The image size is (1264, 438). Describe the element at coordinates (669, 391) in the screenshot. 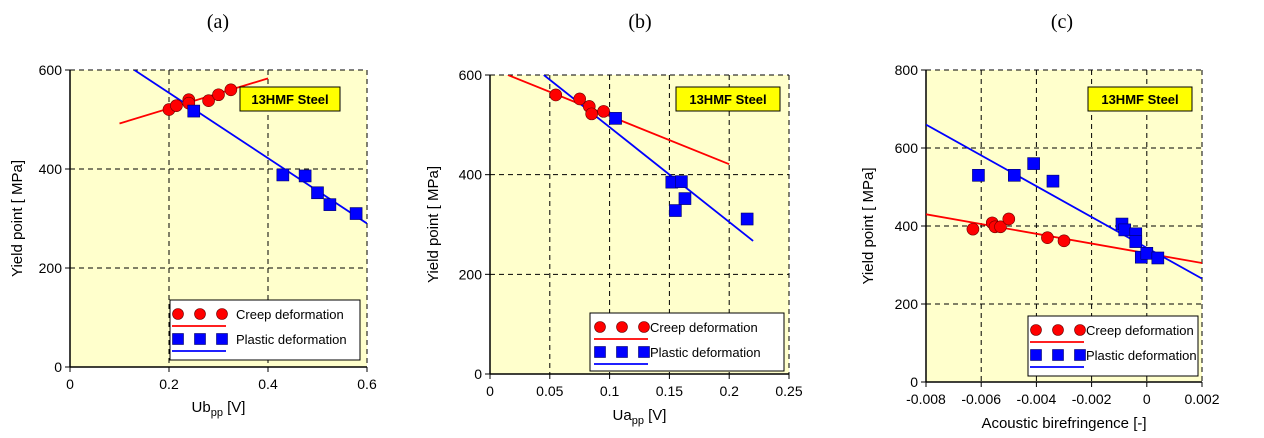

I see `x-tick-label: 0.15` at that location.